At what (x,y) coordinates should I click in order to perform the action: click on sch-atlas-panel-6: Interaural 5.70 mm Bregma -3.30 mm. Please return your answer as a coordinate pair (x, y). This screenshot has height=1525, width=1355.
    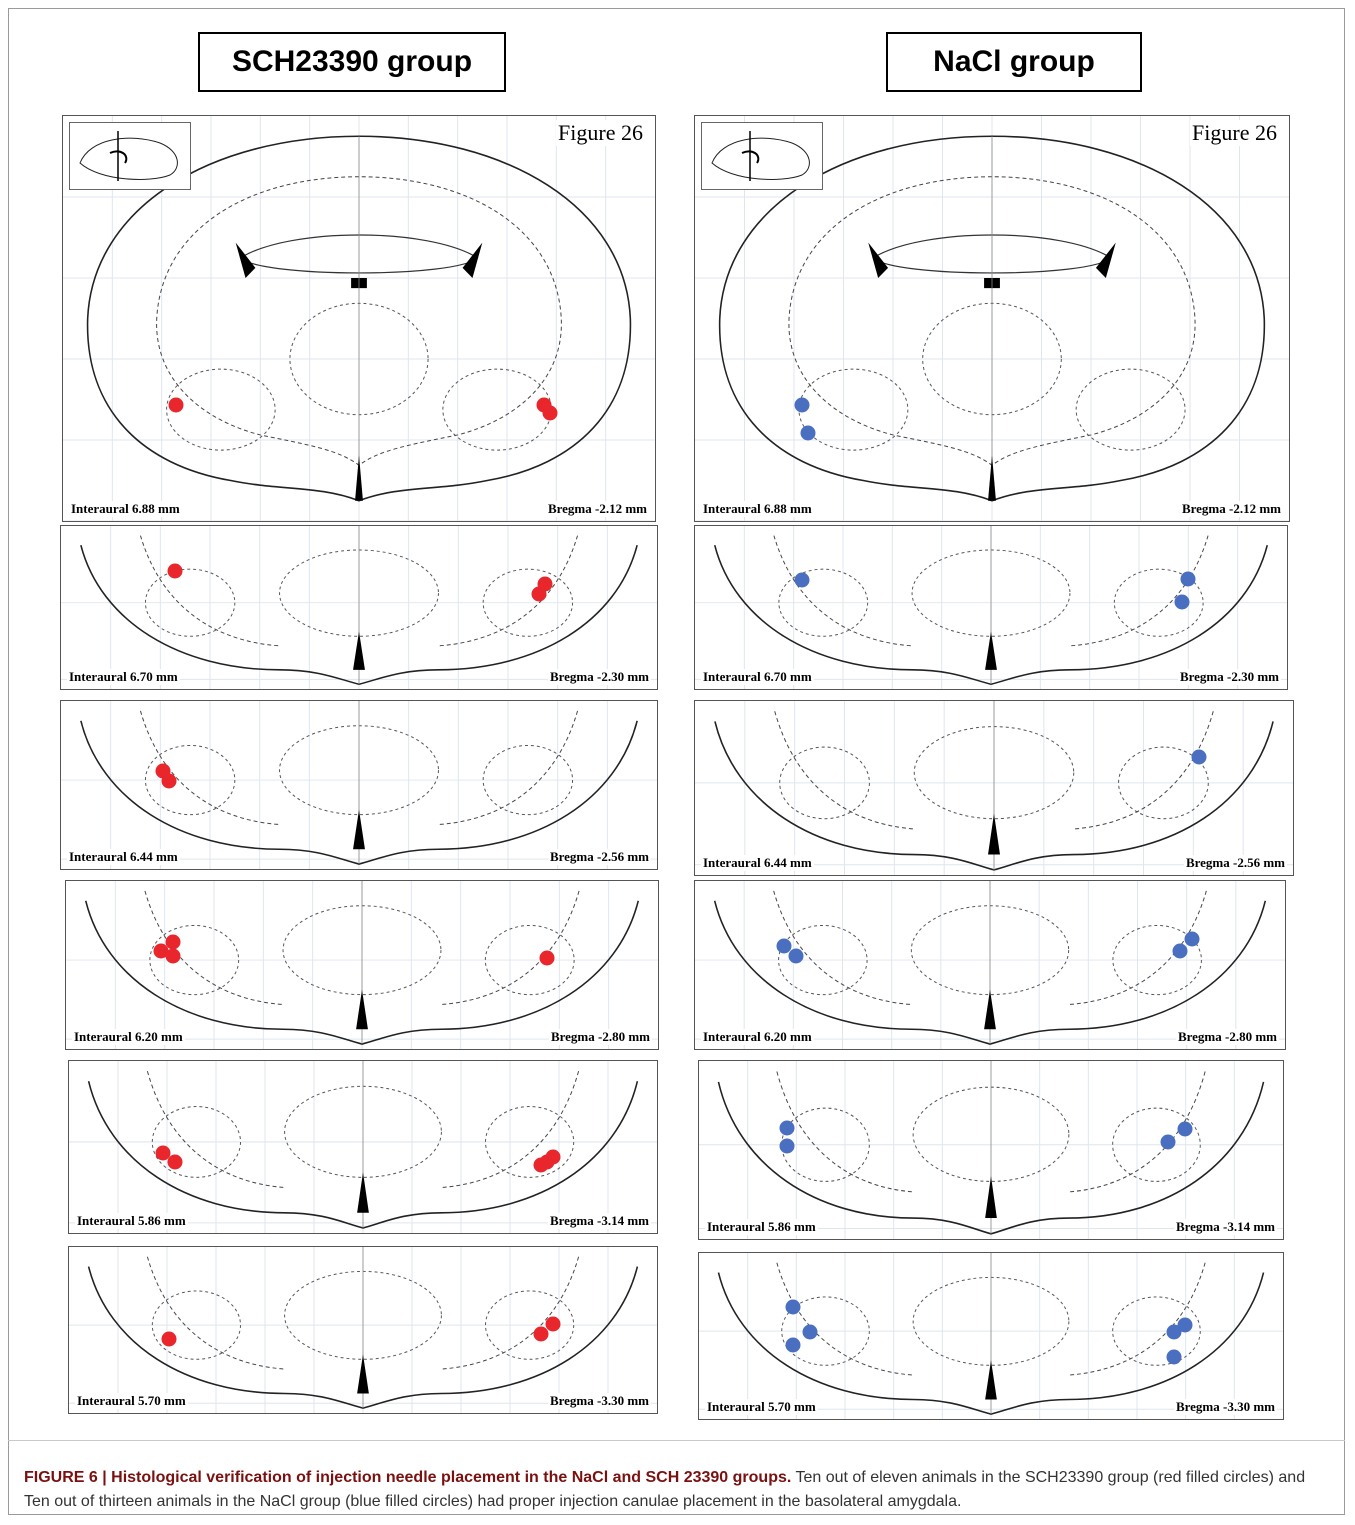
    Looking at the image, I should click on (363, 1330).